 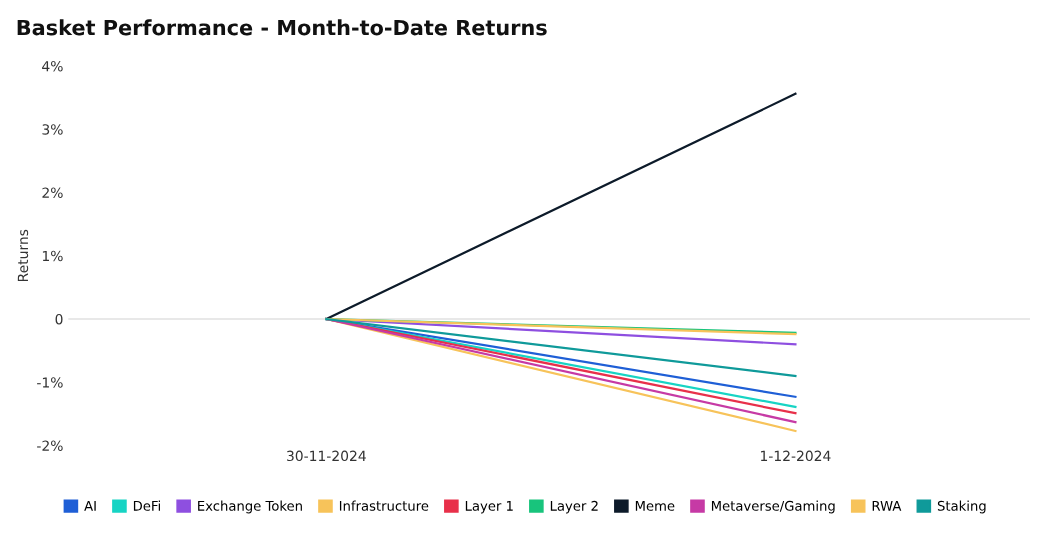 I want to click on legend-label: Infrastructure, so click(x=384, y=505).